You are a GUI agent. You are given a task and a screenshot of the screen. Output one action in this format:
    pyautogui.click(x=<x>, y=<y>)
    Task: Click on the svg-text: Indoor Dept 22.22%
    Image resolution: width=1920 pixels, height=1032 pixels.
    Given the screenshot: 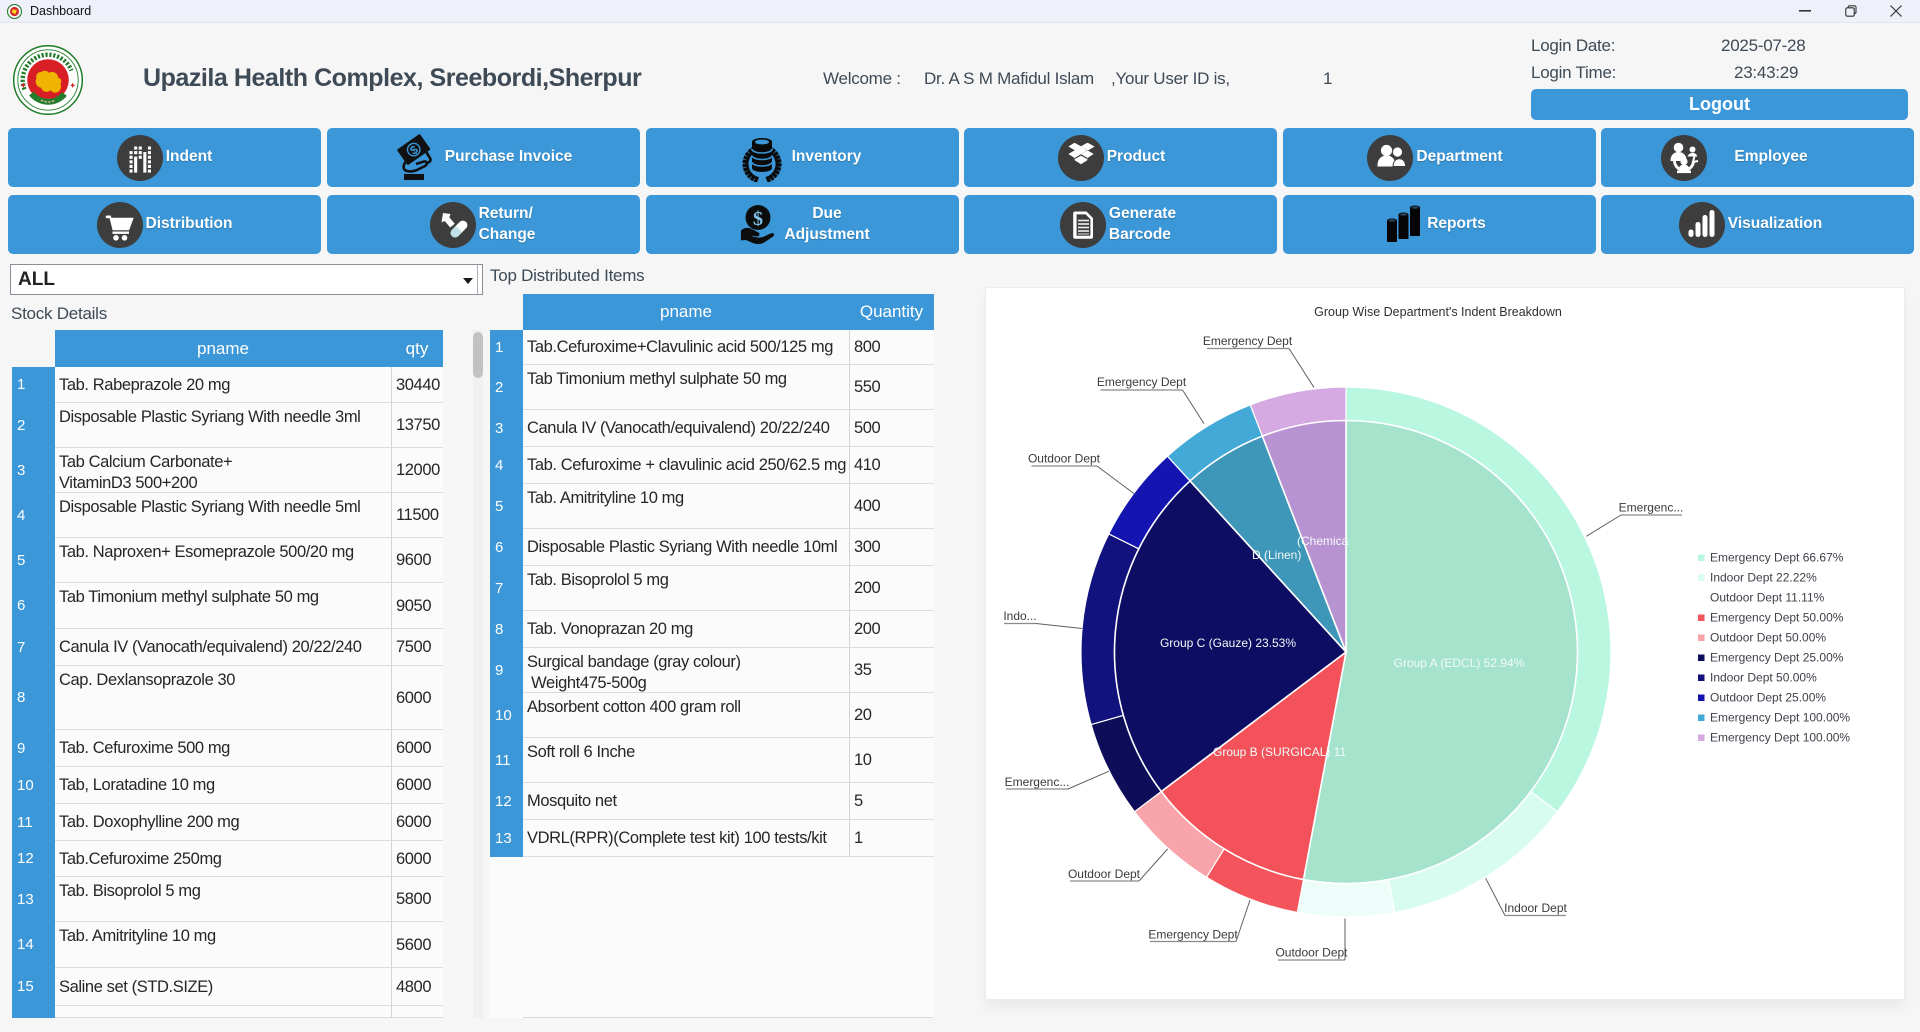 What is the action you would take?
    pyautogui.click(x=1763, y=578)
    